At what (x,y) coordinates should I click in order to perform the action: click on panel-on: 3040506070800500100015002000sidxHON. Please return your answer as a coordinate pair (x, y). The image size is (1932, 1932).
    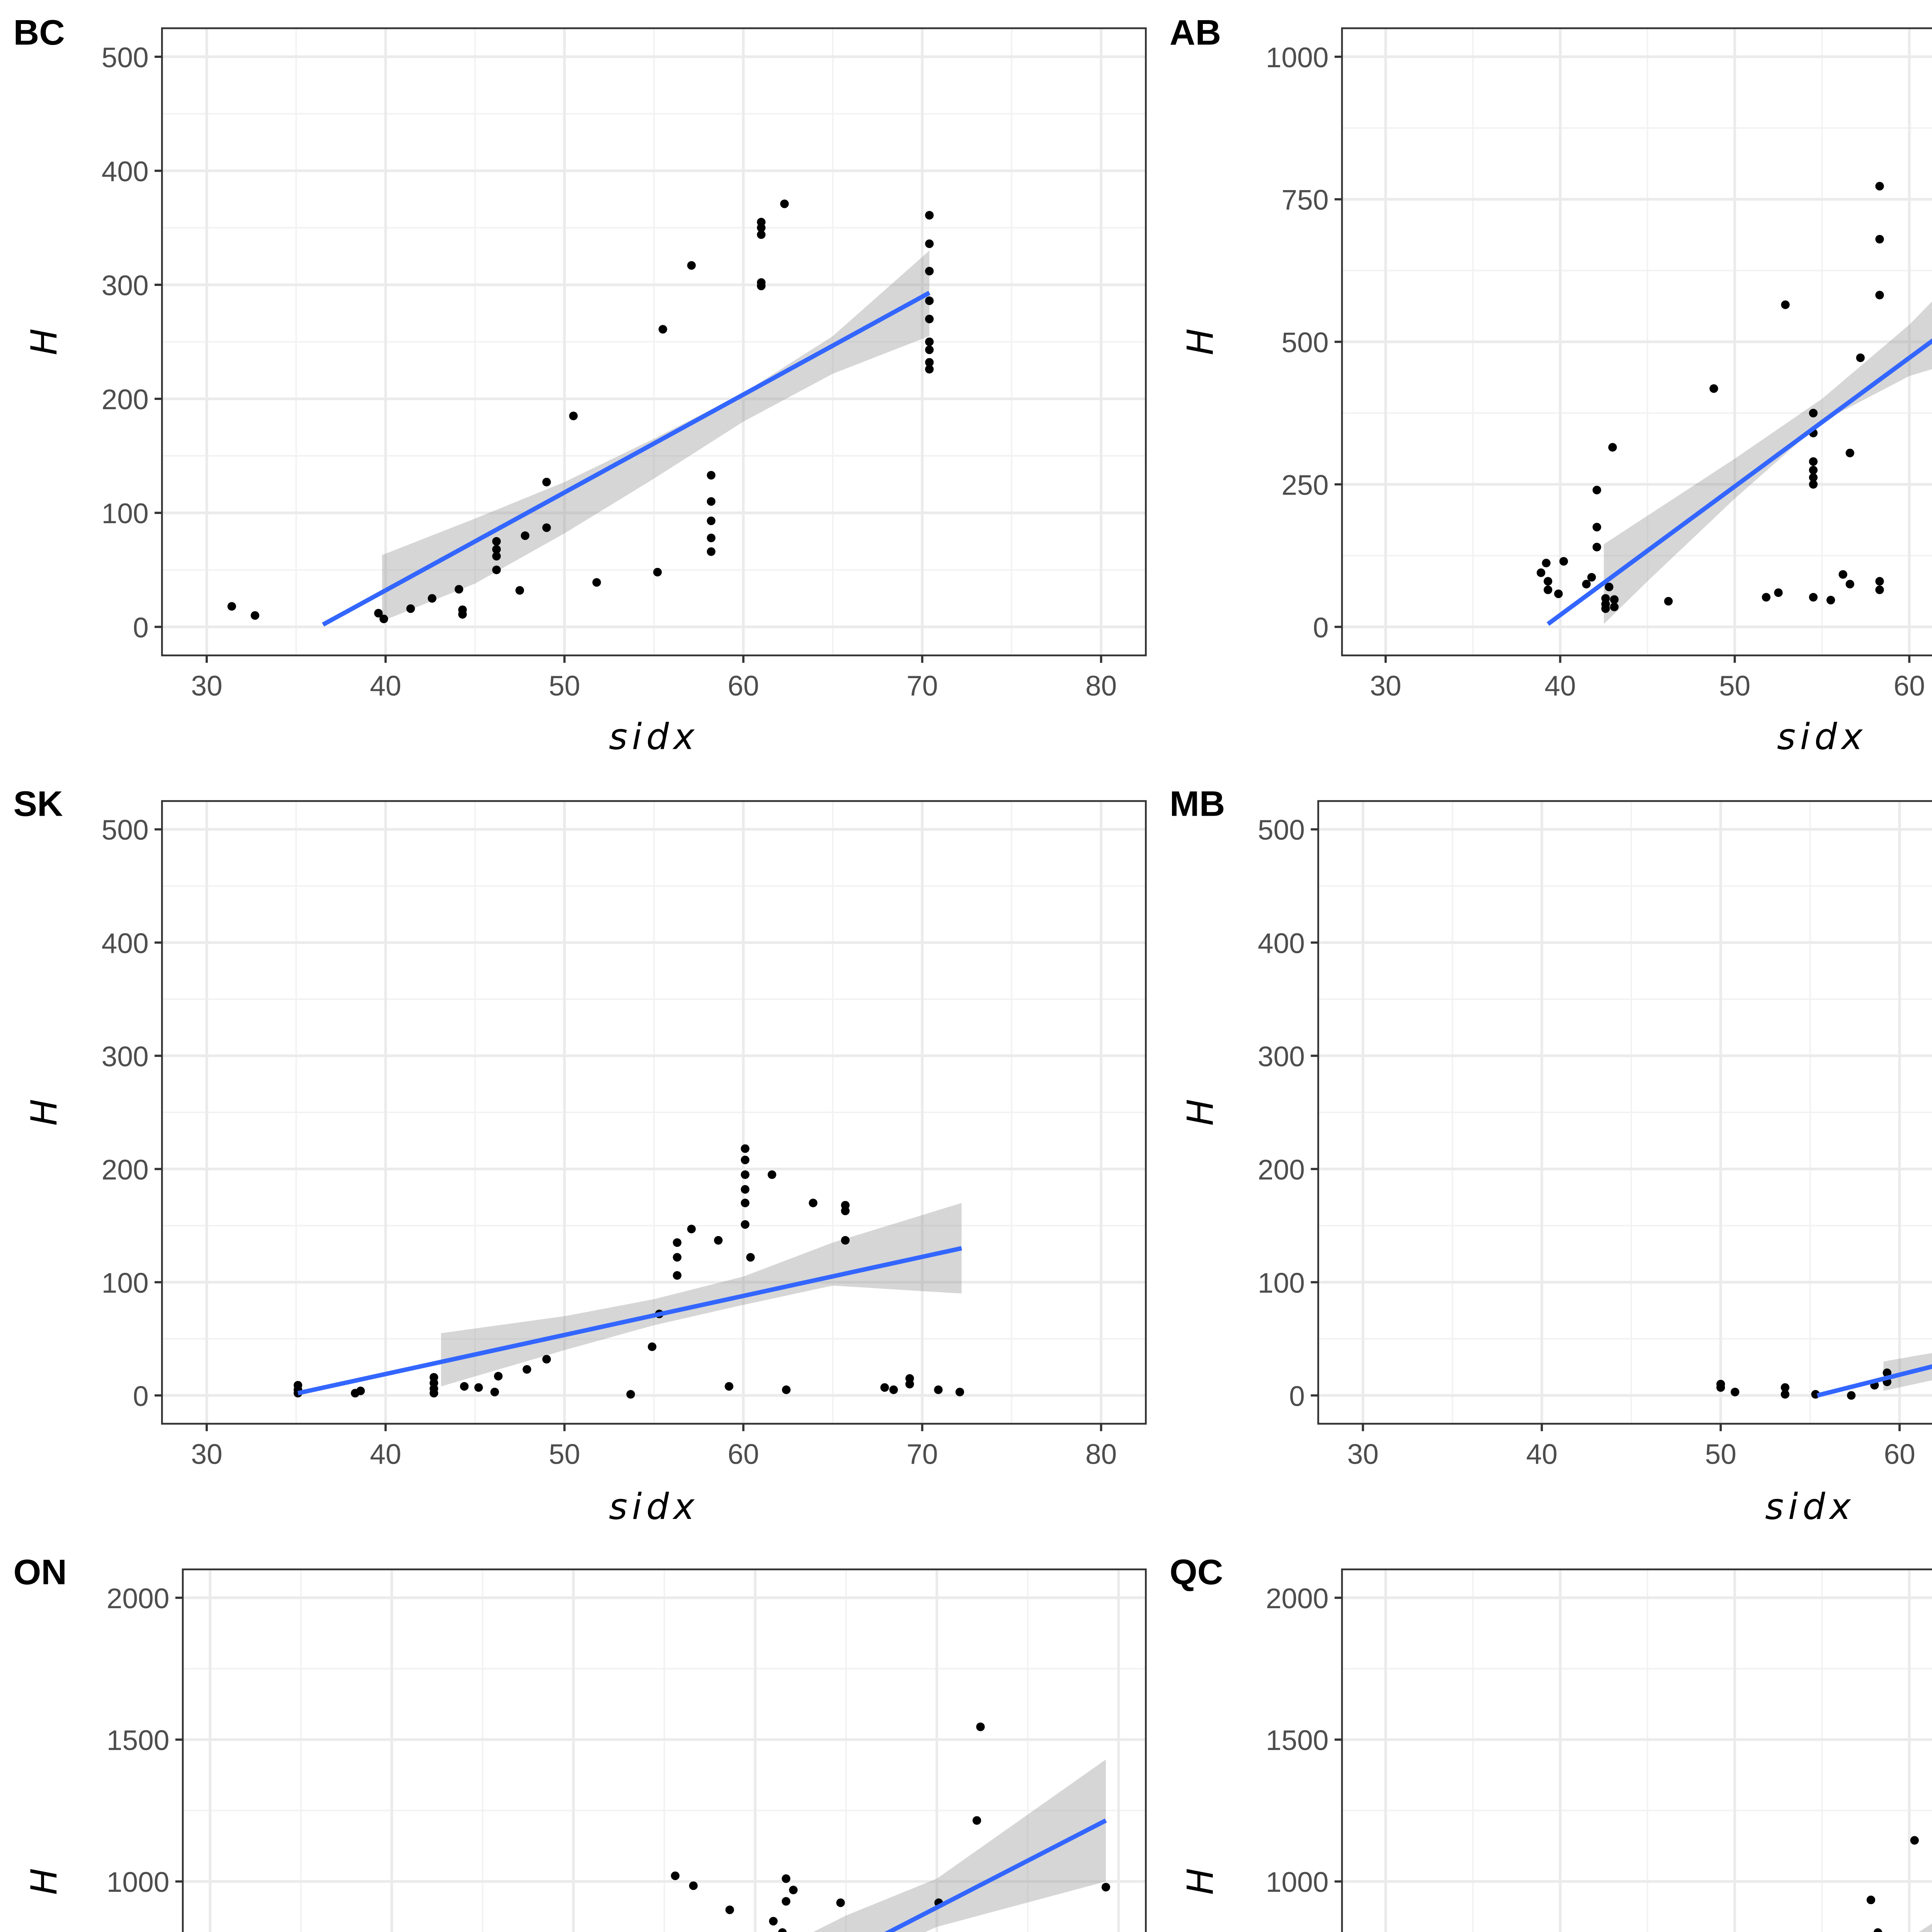
    Looking at the image, I should click on (581, 1742).